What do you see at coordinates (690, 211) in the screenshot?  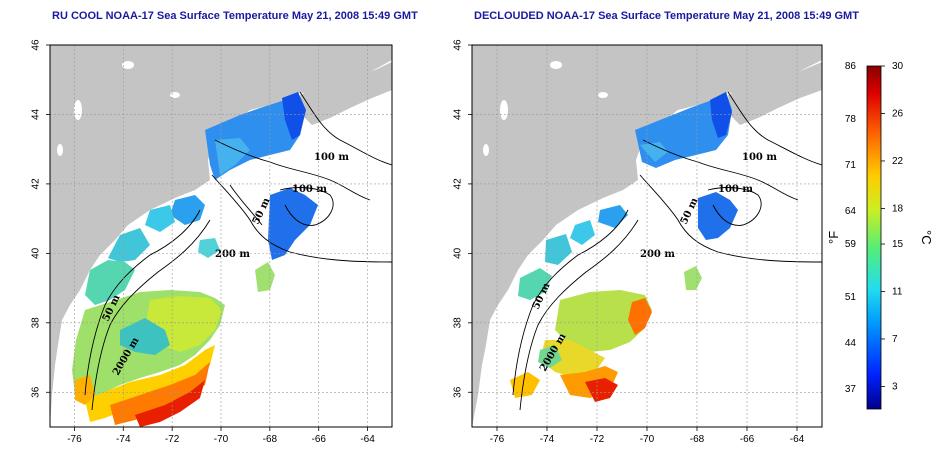 I see `contour-label: 50 m` at bounding box center [690, 211].